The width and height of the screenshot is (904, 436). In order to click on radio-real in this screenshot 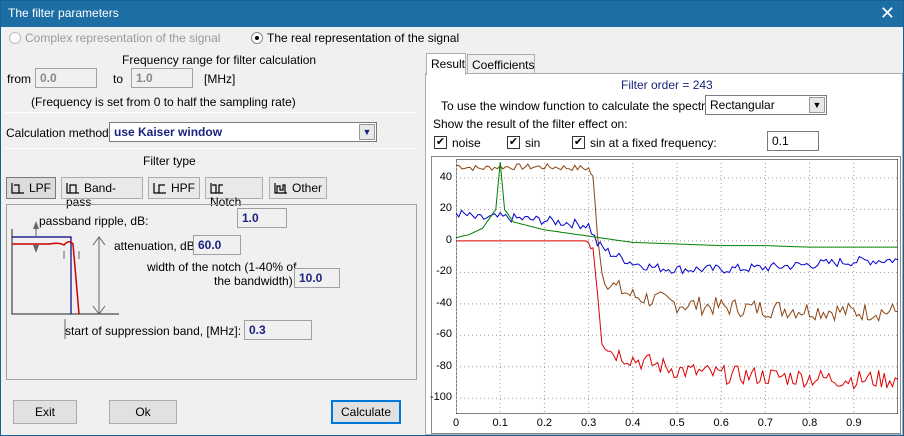, I will do `click(257, 38)`.